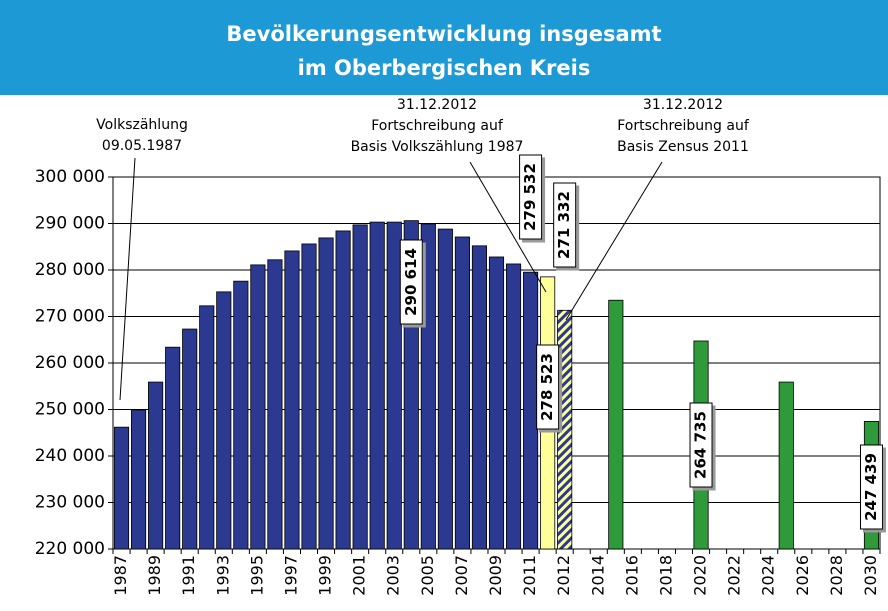  Describe the element at coordinates (70, 317) in the screenshot. I see `y-tick-label: 270 000` at that location.